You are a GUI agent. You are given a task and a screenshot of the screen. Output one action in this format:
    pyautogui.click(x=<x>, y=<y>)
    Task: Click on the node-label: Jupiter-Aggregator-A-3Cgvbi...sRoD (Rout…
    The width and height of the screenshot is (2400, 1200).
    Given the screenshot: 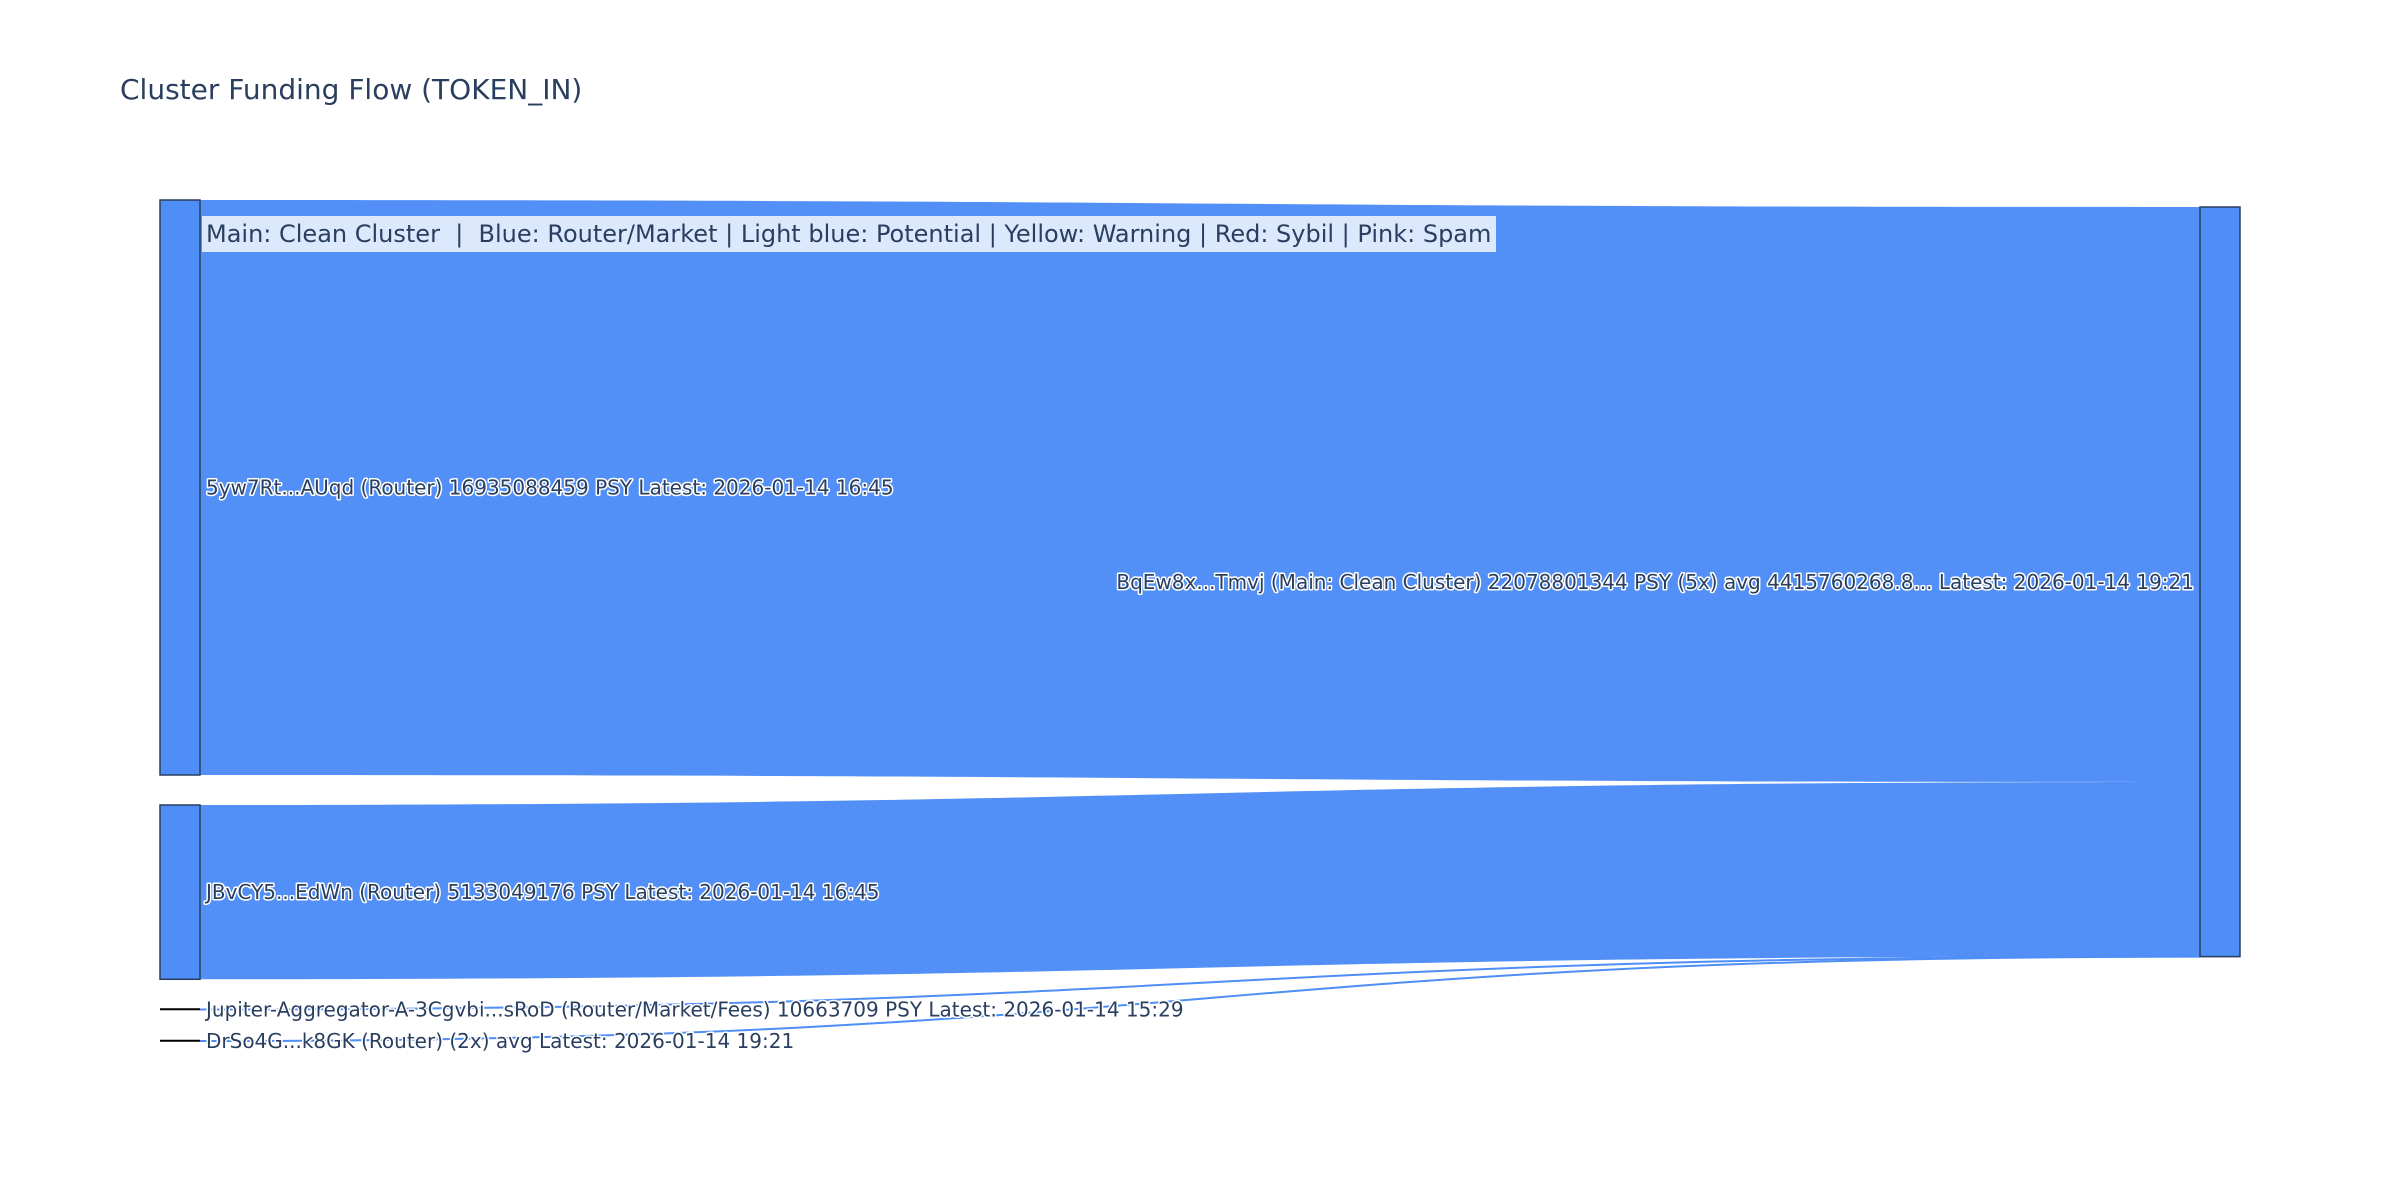 What is the action you would take?
    pyautogui.click(x=694, y=1010)
    